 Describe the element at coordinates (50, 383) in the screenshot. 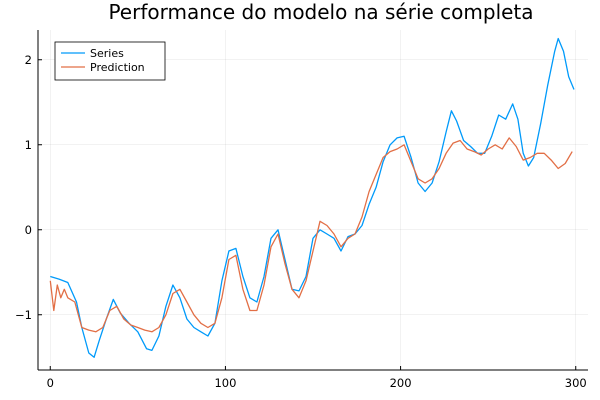

I see `x-tick-label: 0` at that location.